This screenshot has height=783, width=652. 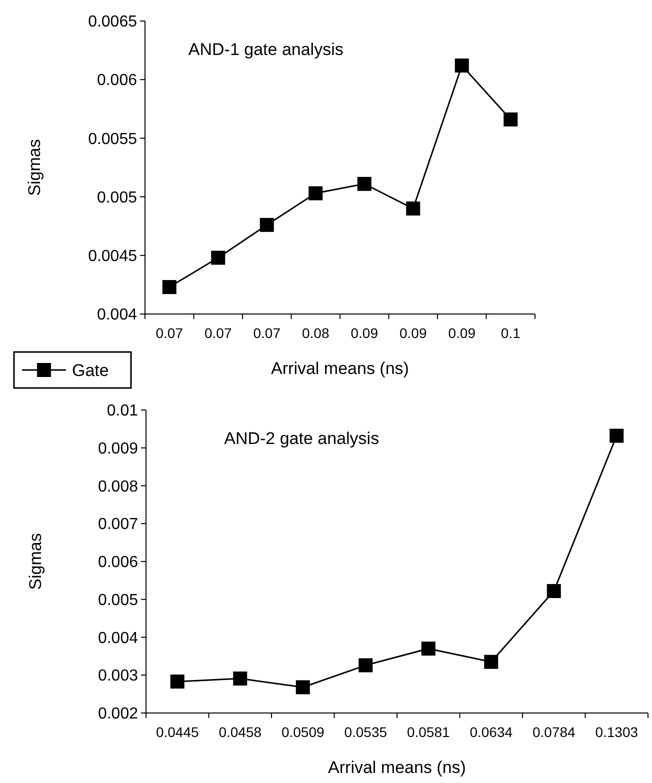 I want to click on x-tick-label: 0.0509, so click(x=302, y=732).